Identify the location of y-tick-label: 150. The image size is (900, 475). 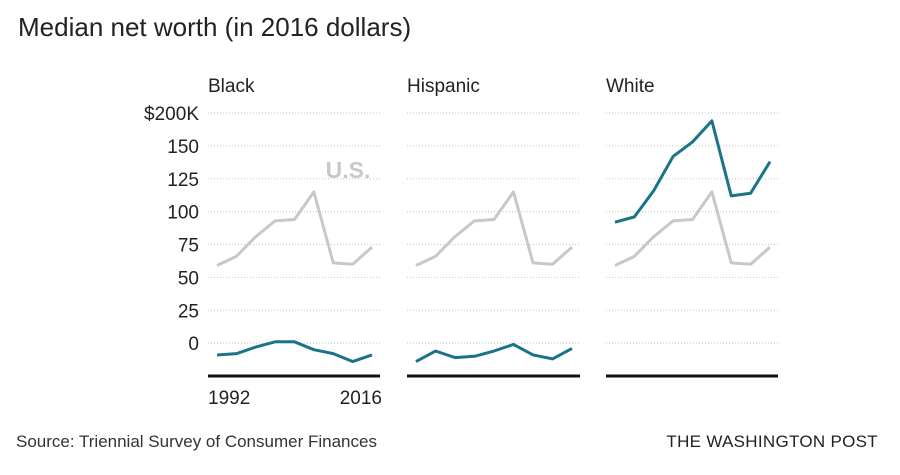
(183, 147).